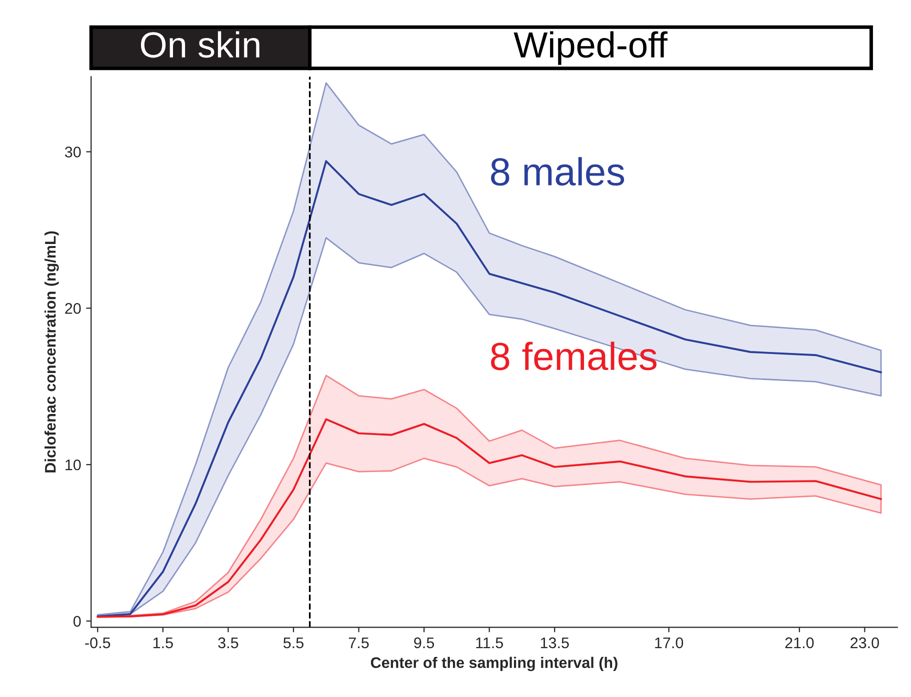 The image size is (911, 697). What do you see at coordinates (72, 152) in the screenshot?
I see `y-tick-label: 30` at bounding box center [72, 152].